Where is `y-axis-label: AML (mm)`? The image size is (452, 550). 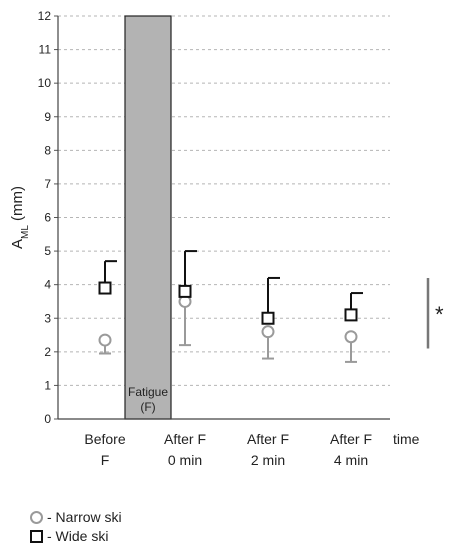 y-axis-label: AML (mm) is located at coordinates (20, 217).